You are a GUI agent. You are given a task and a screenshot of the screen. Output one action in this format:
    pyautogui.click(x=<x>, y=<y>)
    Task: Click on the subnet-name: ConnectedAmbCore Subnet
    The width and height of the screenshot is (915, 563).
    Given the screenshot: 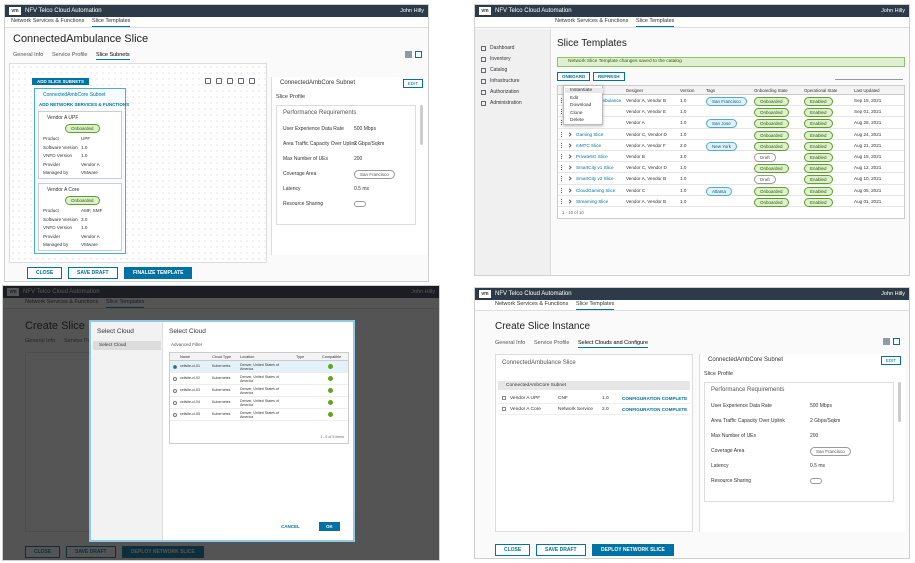 What is the action you would take?
    pyautogui.click(x=536, y=385)
    